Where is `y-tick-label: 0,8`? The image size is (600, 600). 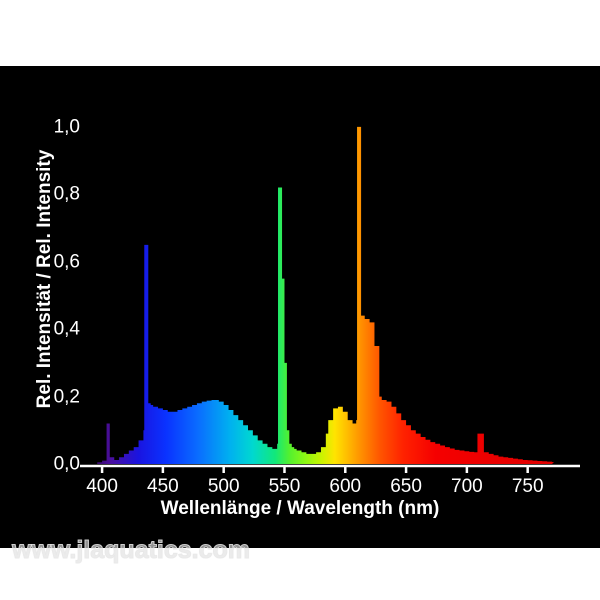
y-tick-label: 0,8 is located at coordinates (66, 194).